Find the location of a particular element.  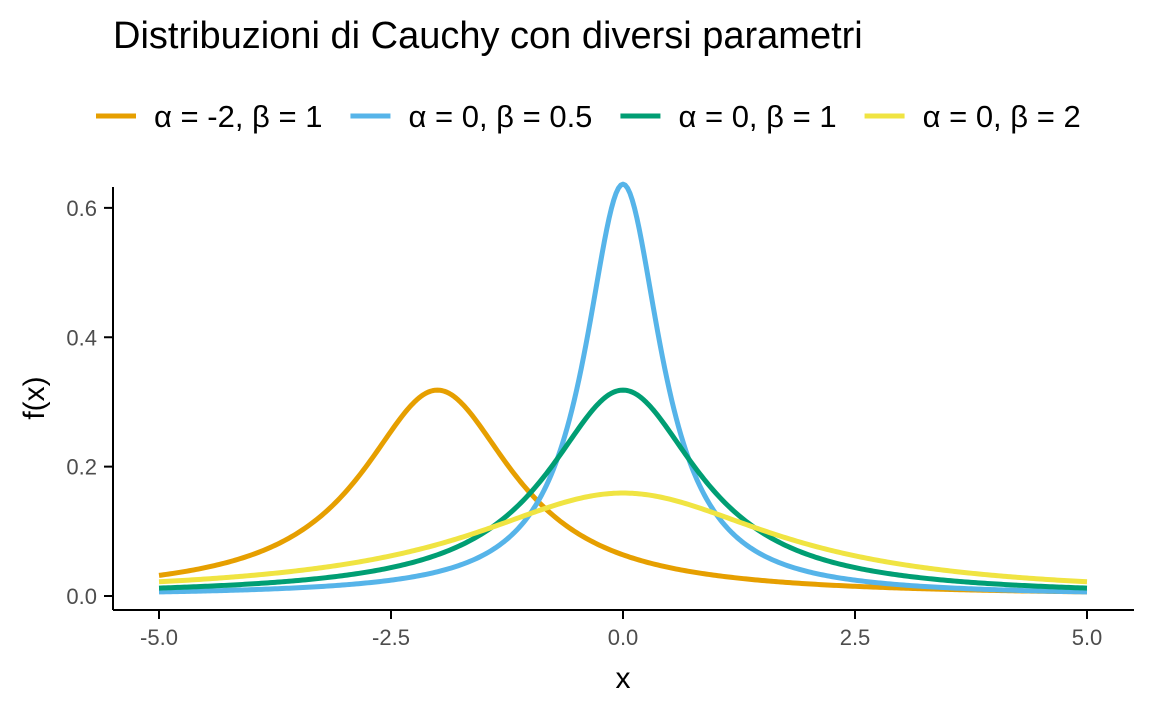

y-axis-title: f(x) is located at coordinates (34, 397).